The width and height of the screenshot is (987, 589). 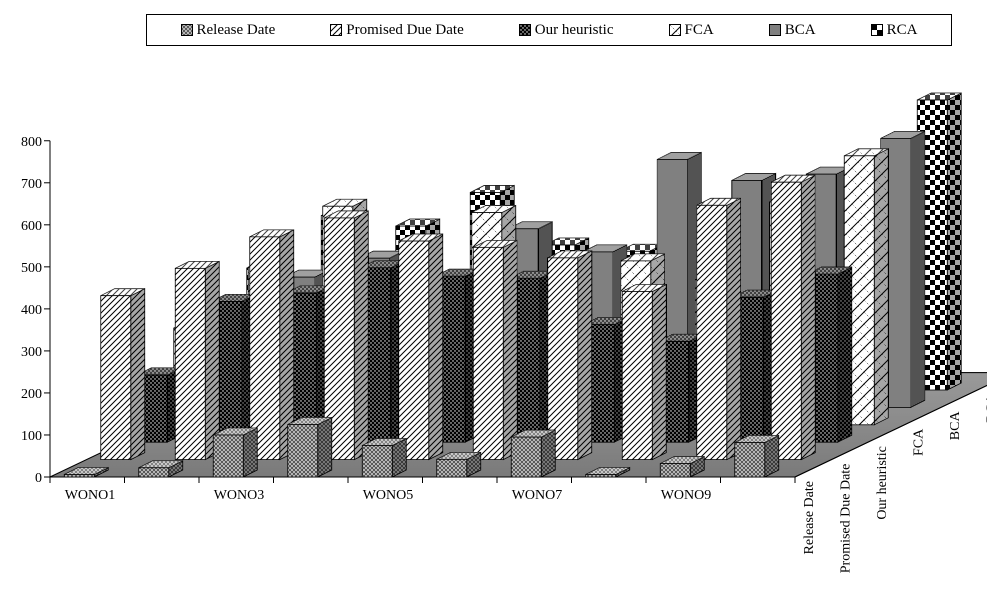 What do you see at coordinates (882, 482) in the screenshot?
I see `depth-label: Our heuristic` at bounding box center [882, 482].